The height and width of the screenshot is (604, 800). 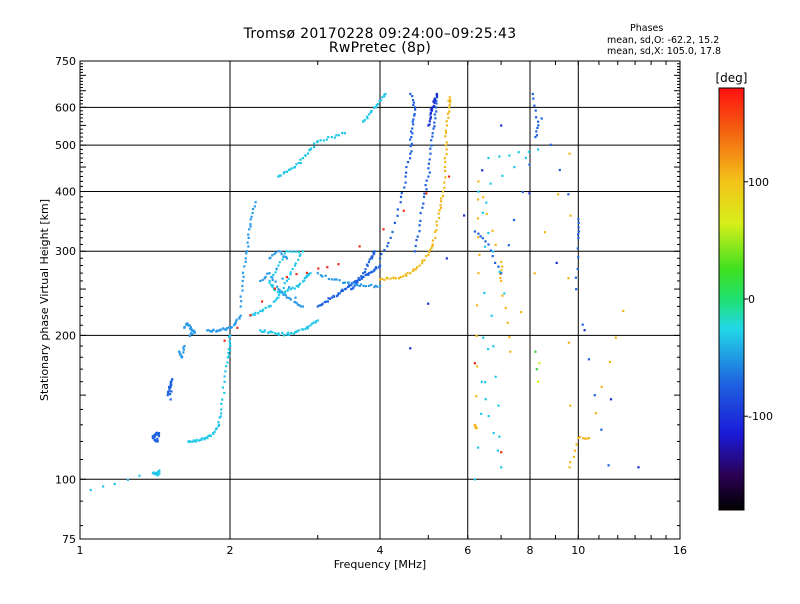 I want to click on x-tick-label: 6, so click(x=467, y=550).